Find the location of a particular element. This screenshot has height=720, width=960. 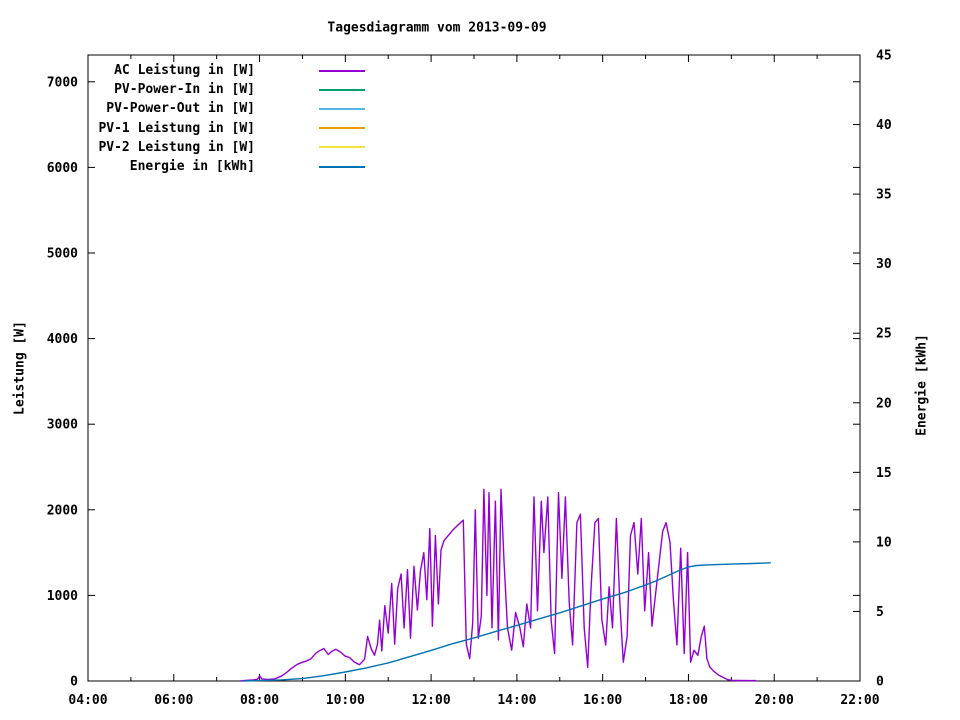

y-tick-label: 2000 is located at coordinates (62, 510).